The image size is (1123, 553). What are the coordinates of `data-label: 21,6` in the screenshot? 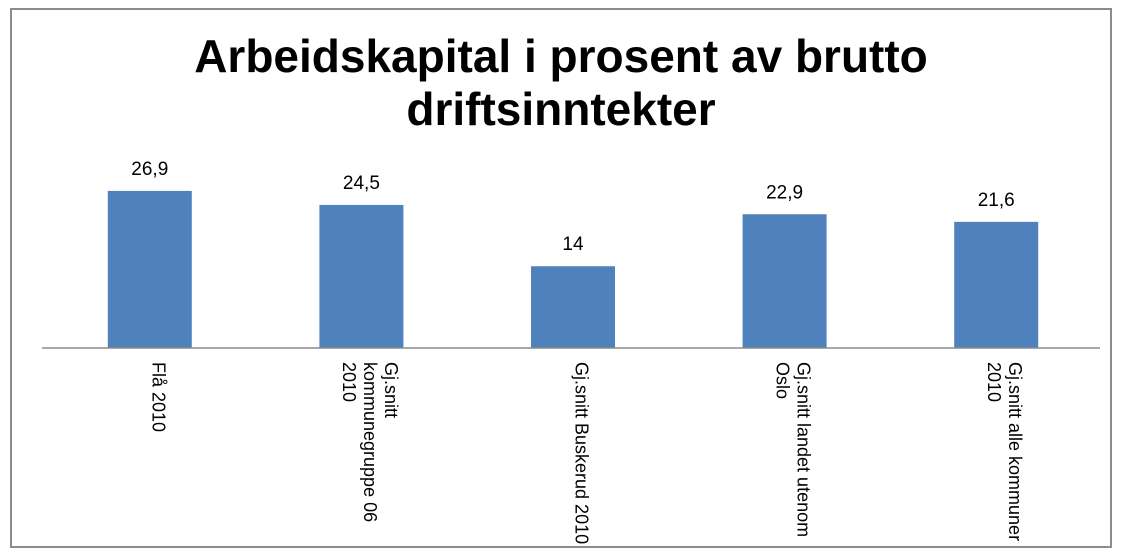 It's located at (996, 200).